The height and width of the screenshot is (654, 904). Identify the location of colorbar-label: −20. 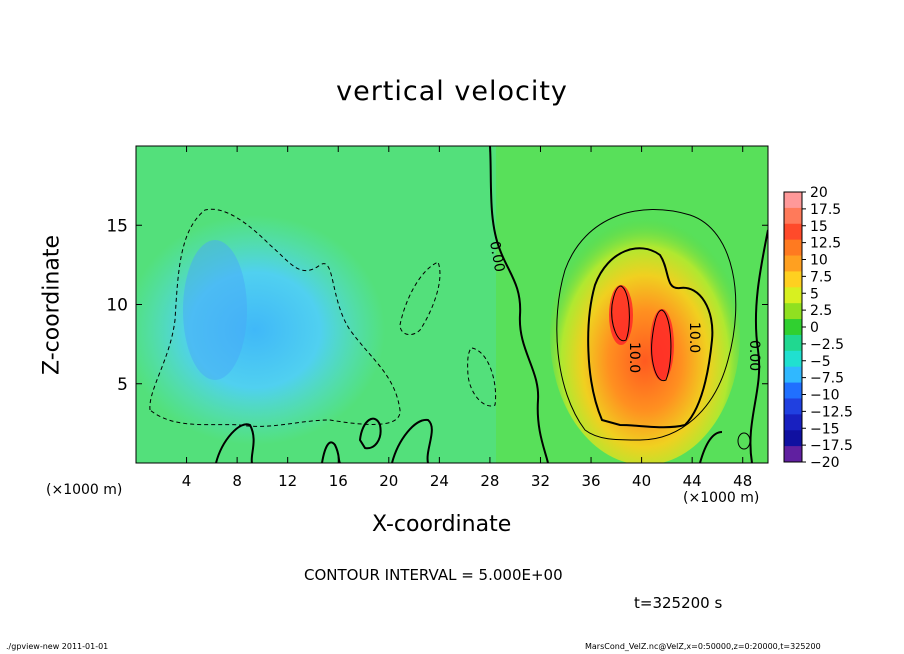
(825, 463).